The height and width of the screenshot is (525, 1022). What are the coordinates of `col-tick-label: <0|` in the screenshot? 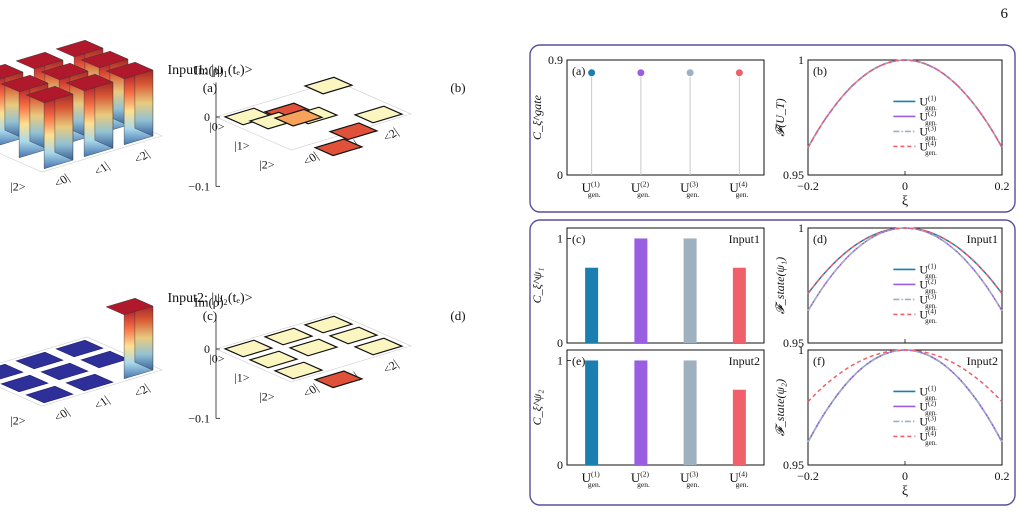 It's located at (310, 159).